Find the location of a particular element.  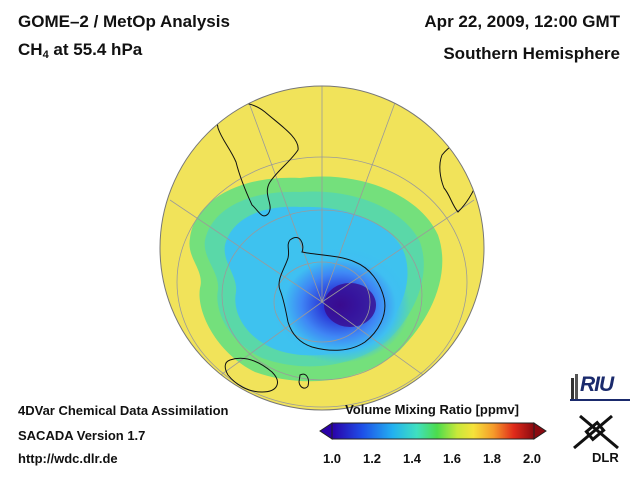

colorbar-tick: 1.6 is located at coordinates (452, 458).